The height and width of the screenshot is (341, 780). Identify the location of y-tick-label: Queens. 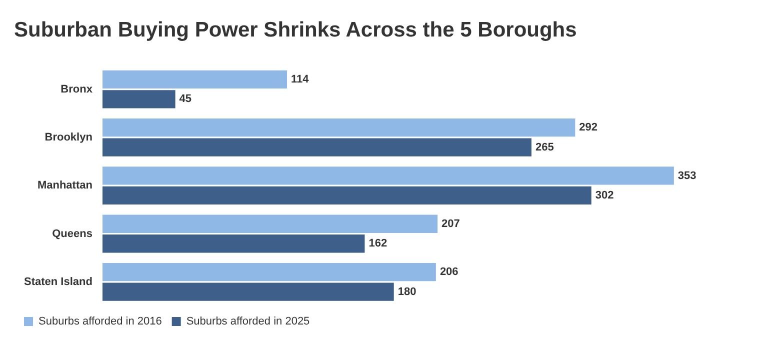
(72, 234).